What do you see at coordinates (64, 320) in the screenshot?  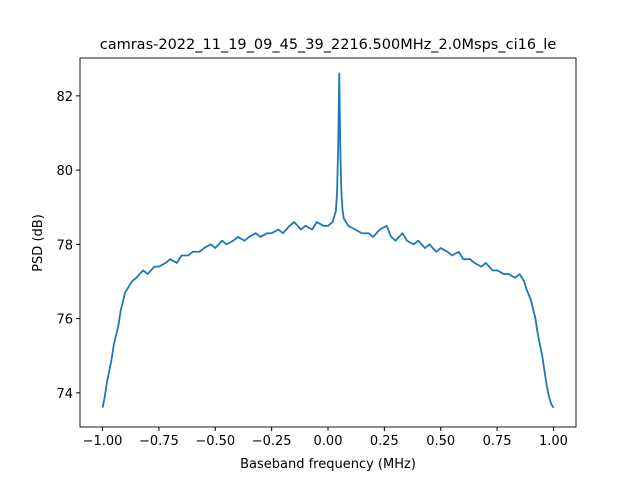 I see `y-tick-label: 76` at bounding box center [64, 320].